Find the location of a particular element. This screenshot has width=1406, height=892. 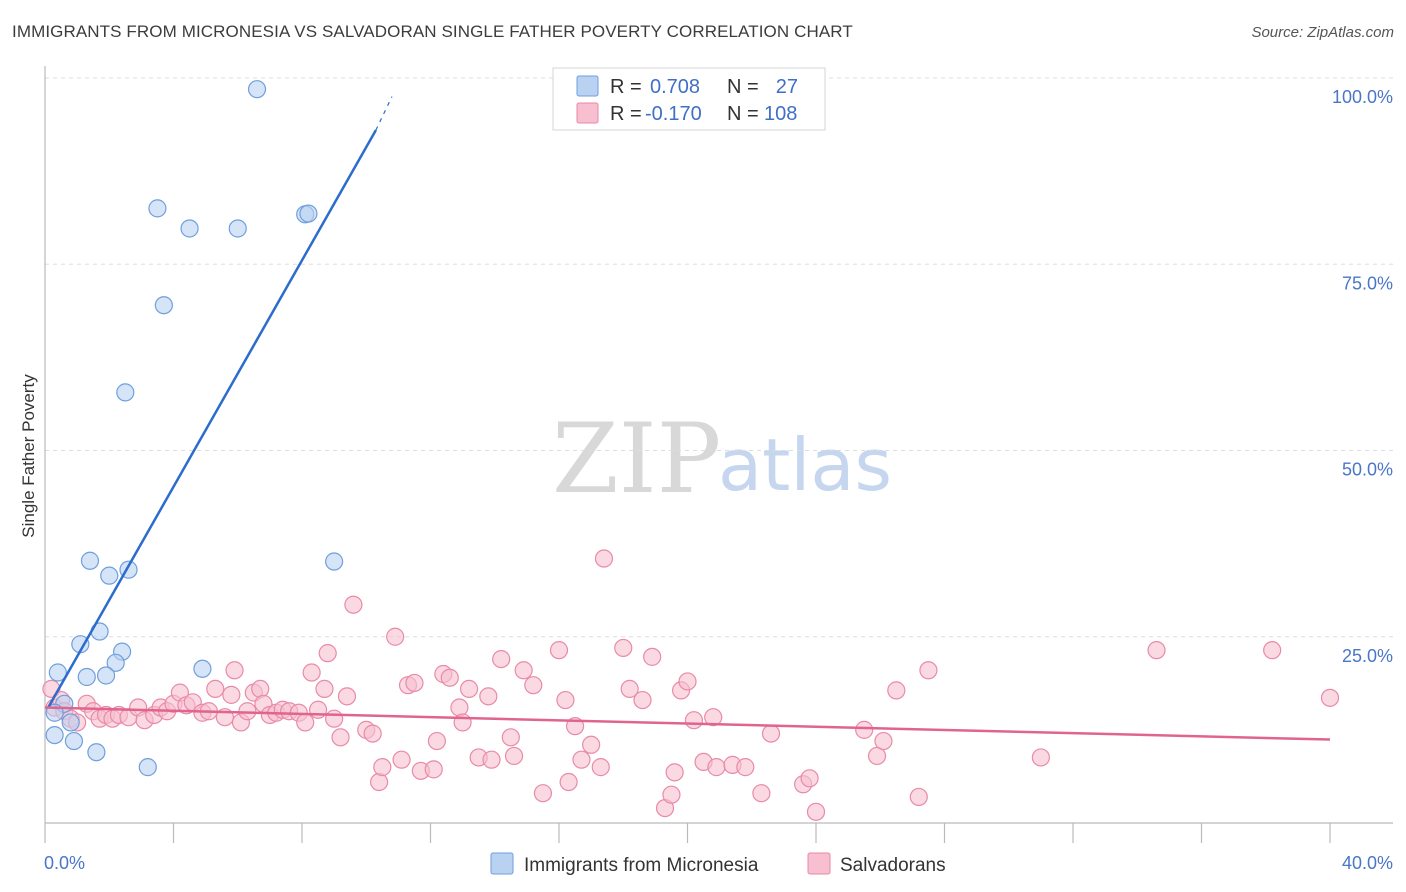

y-tick-label: 100.0% is located at coordinates (1362, 97).